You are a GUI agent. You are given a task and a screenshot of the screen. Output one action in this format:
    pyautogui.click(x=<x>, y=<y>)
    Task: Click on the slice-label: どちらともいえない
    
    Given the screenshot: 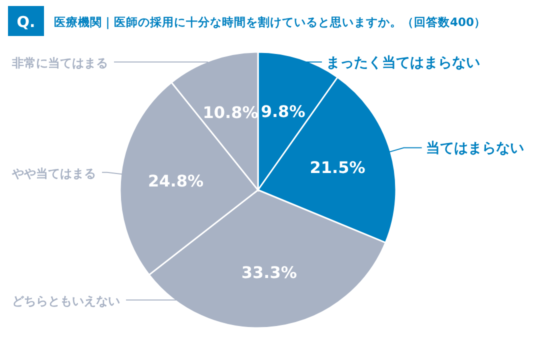 What is the action you would take?
    pyautogui.click(x=66, y=301)
    